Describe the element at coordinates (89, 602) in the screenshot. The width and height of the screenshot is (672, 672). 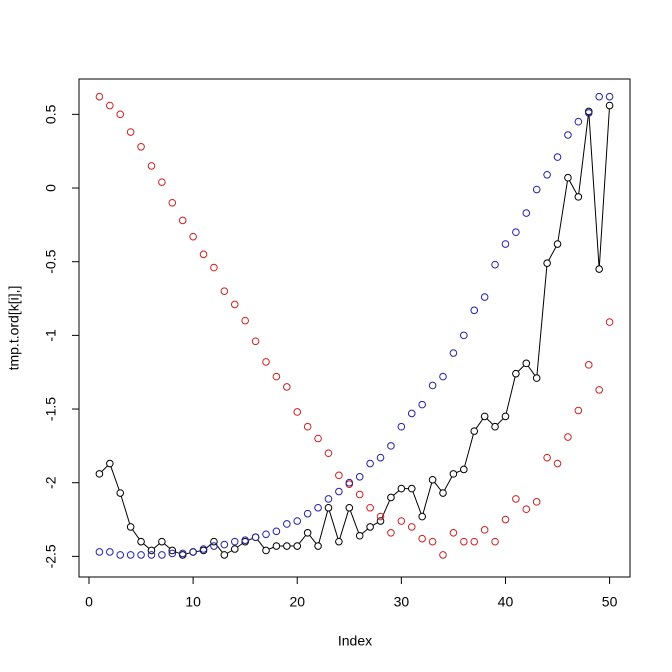
I see `x-tick-label: 0` at that location.